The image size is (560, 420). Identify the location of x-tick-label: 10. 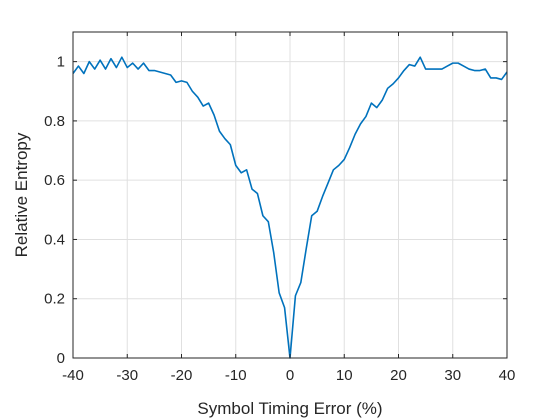
(344, 375).